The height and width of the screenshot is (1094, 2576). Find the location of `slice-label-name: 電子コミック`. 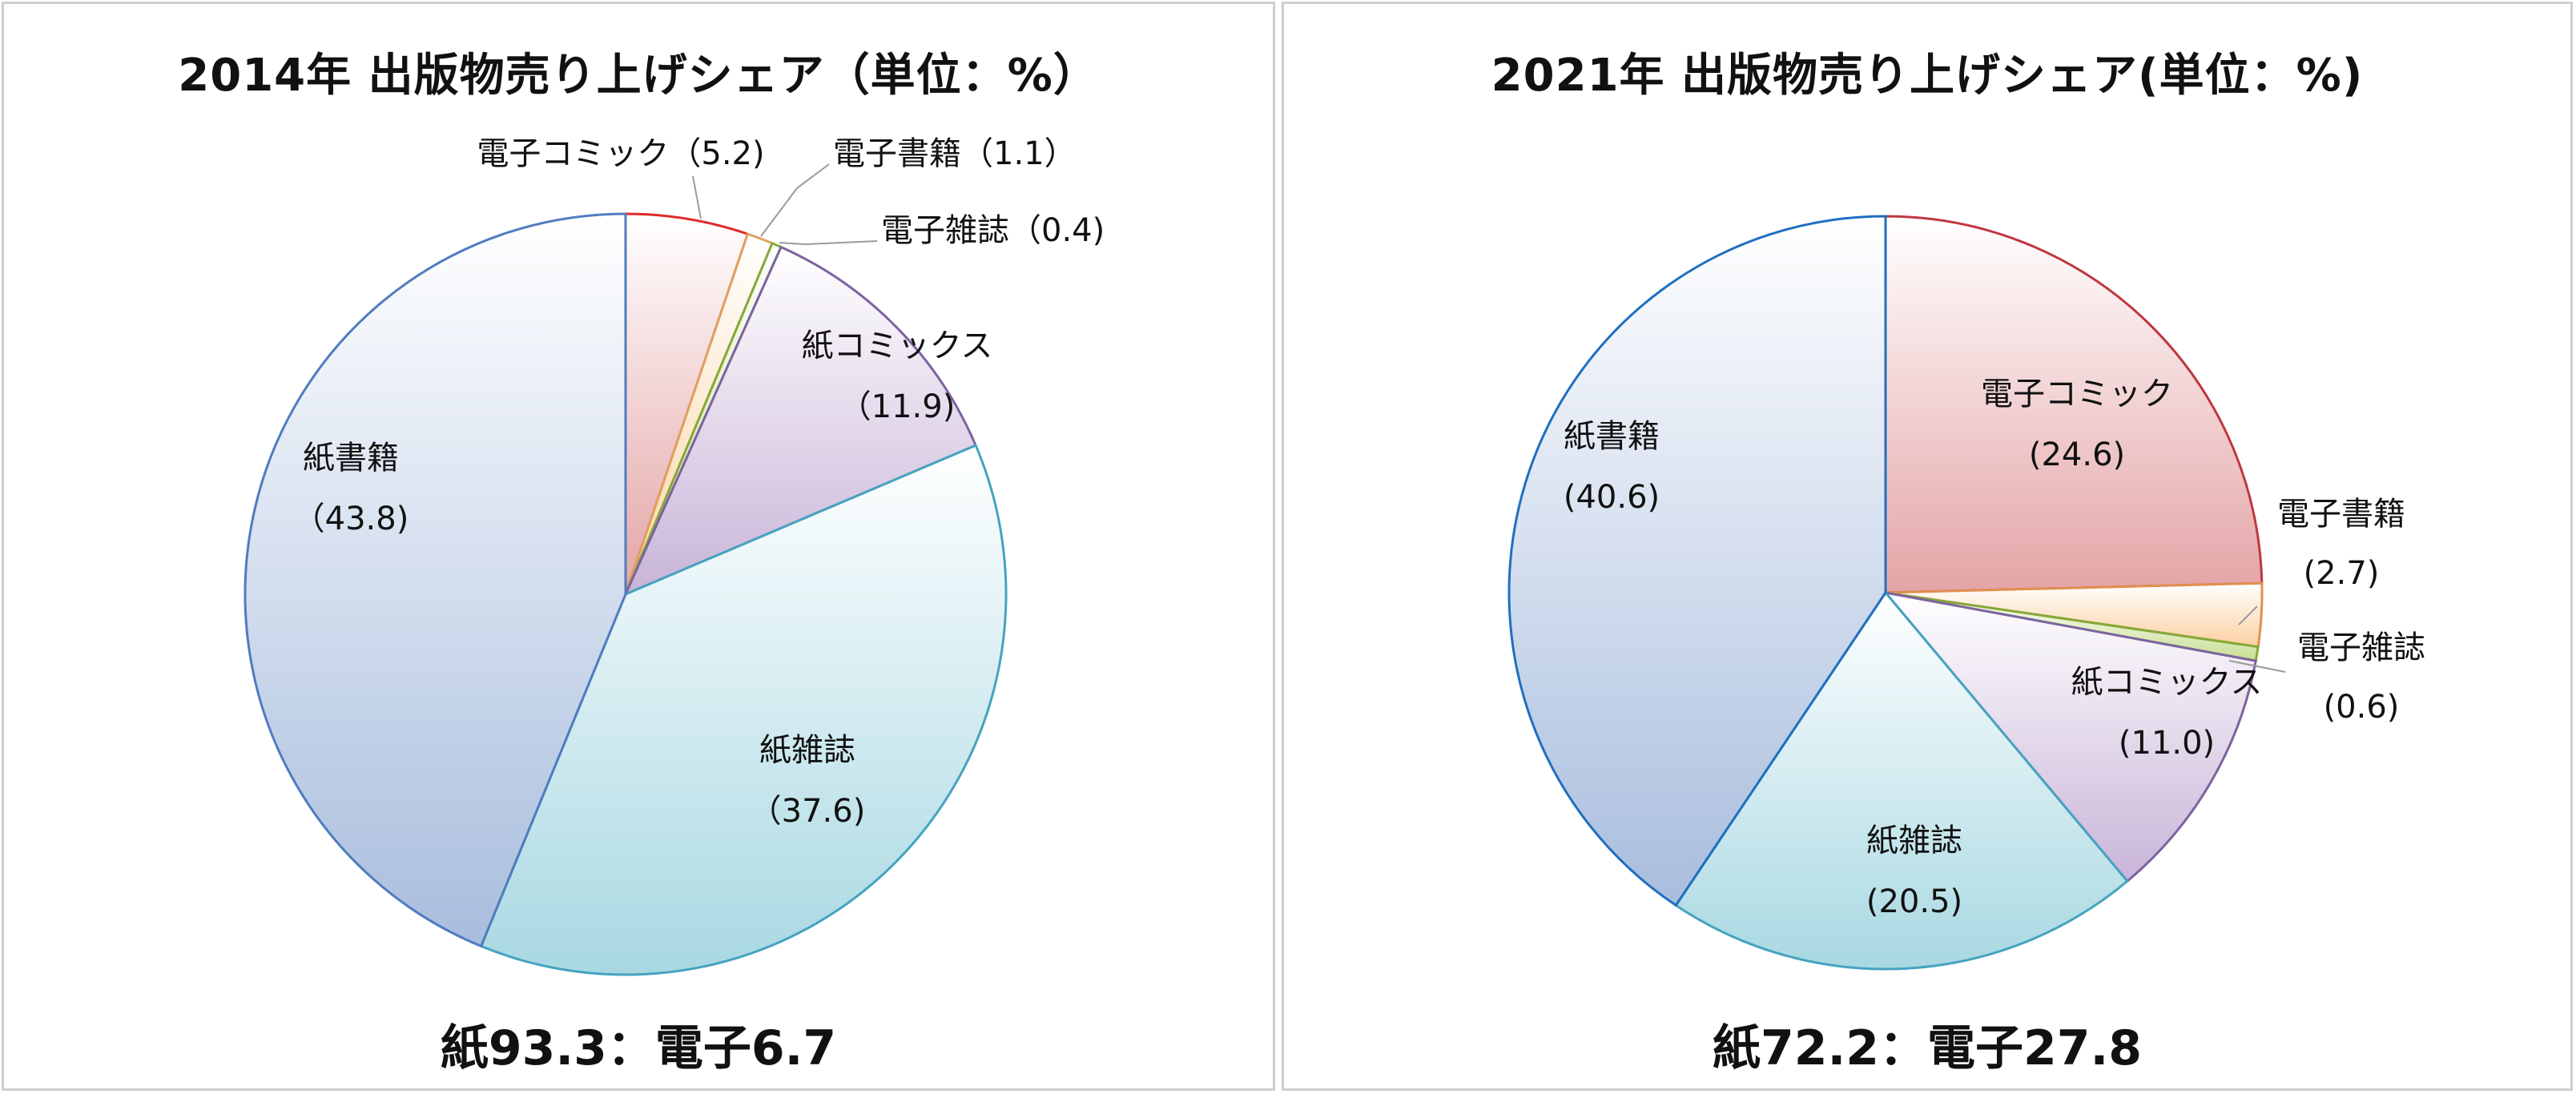

slice-label-name: 電子コミック is located at coordinates (2077, 394).